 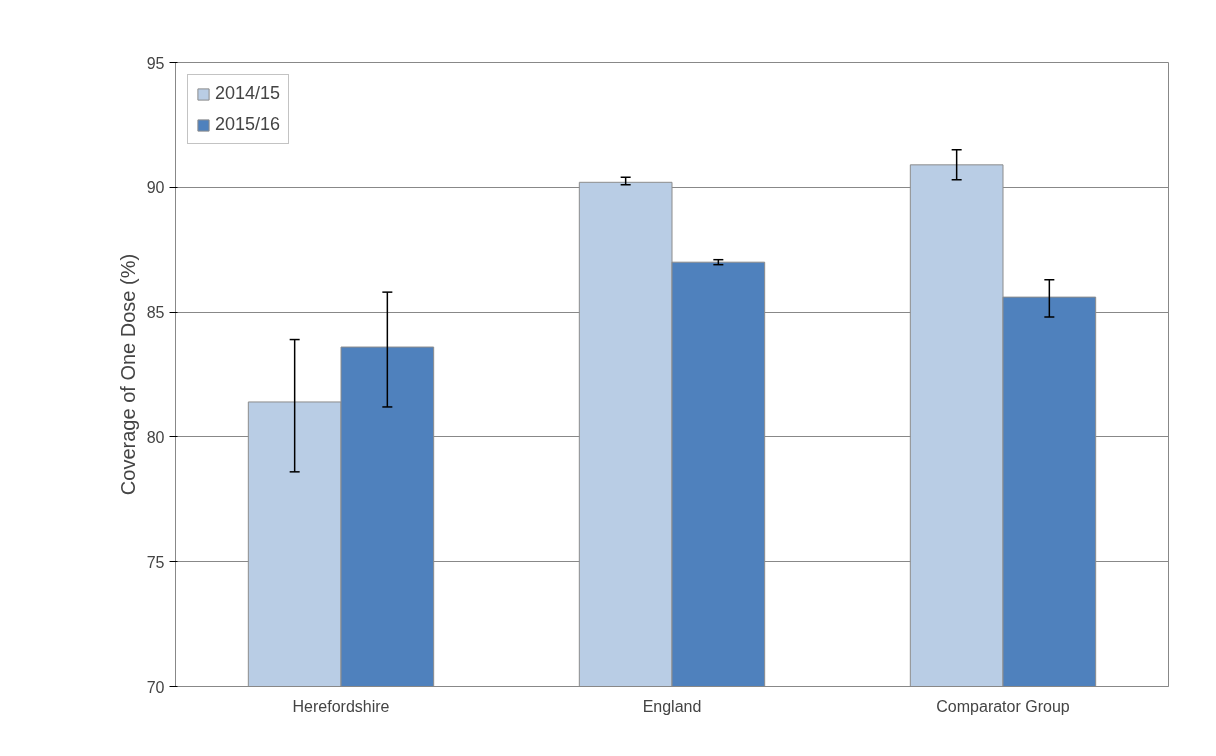 What do you see at coordinates (155, 562) in the screenshot?
I see `y-tick-label: 75` at bounding box center [155, 562].